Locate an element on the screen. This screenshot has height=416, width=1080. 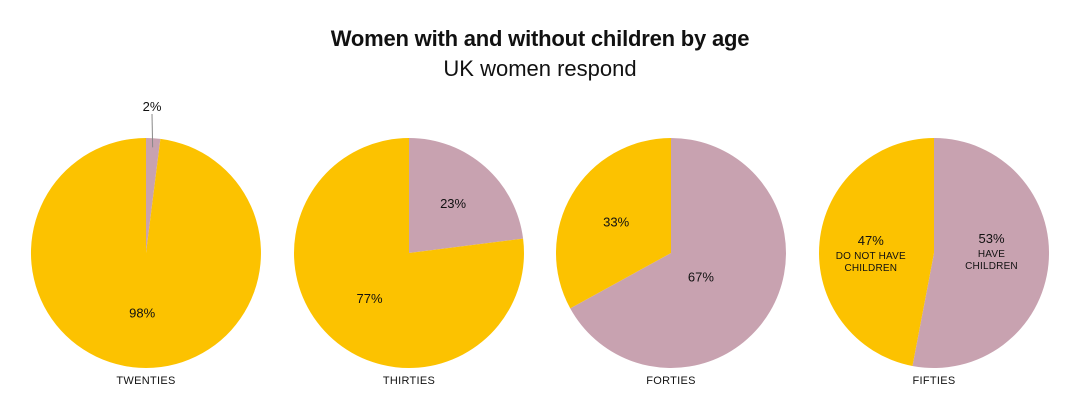
chart-subtitle: UK women respond is located at coordinates (540, 68).